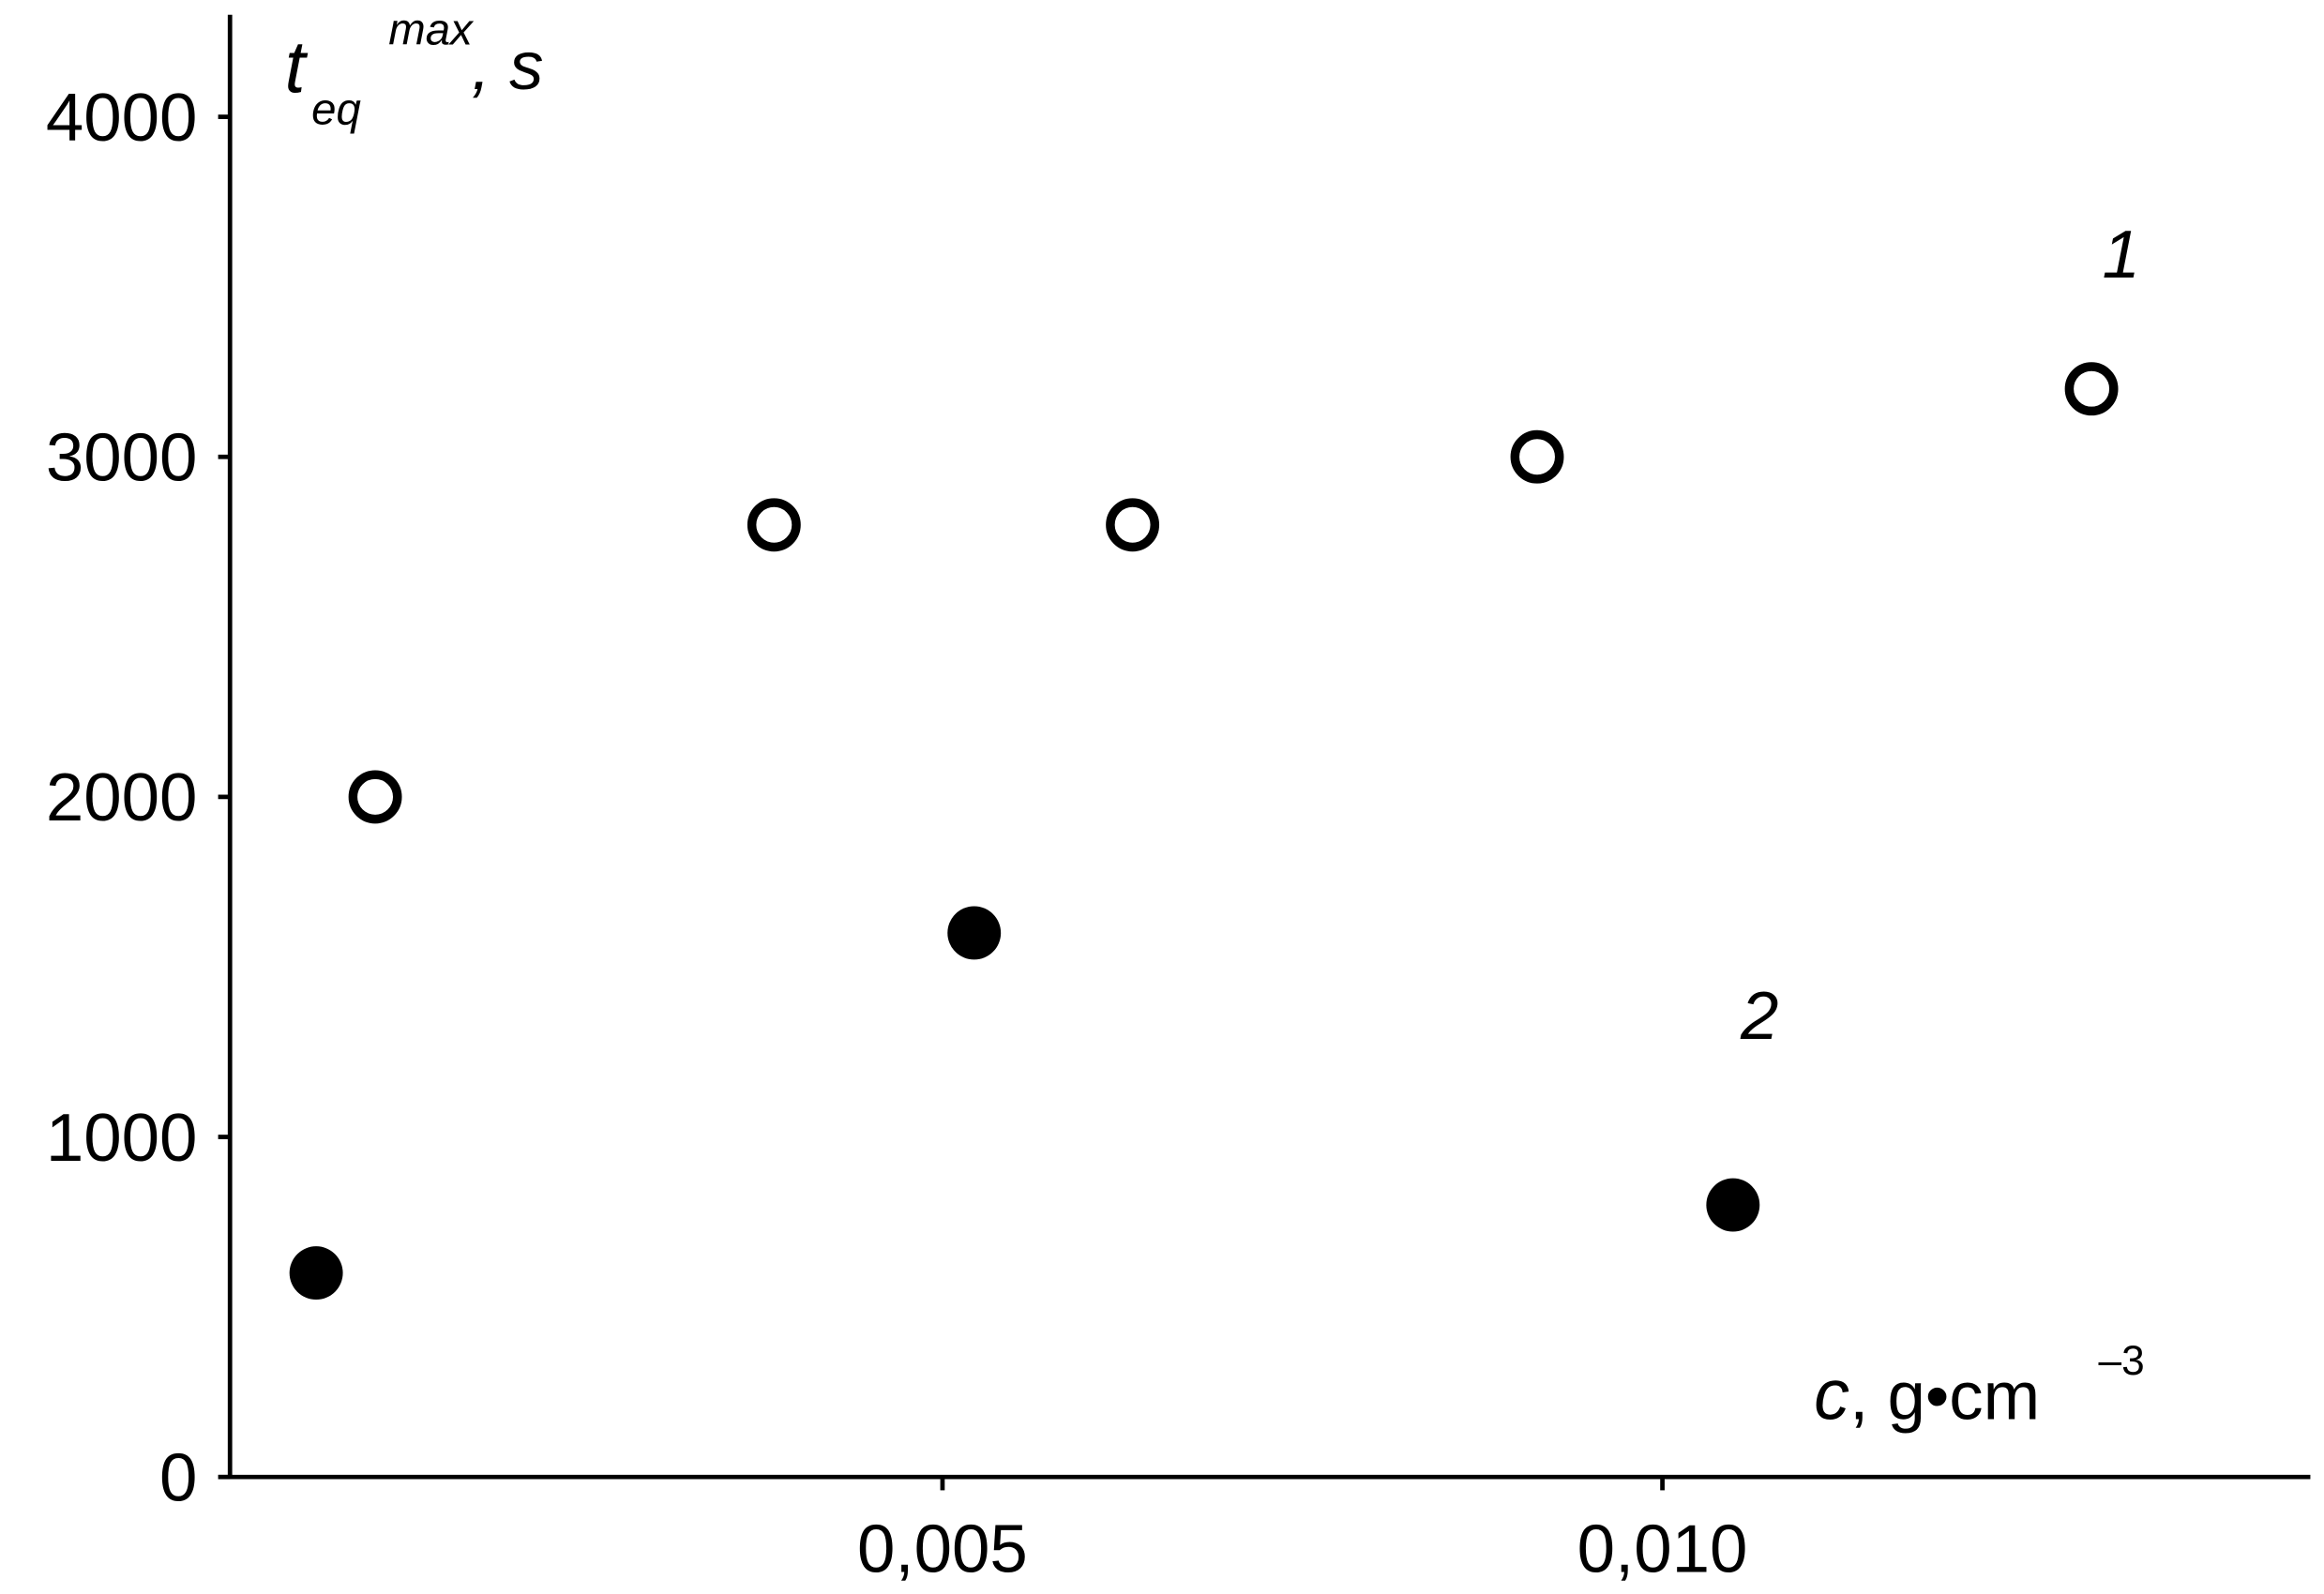 The width and height of the screenshot is (2324, 1594). What do you see at coordinates (122, 797) in the screenshot?
I see `y-tick-label: 2000` at bounding box center [122, 797].